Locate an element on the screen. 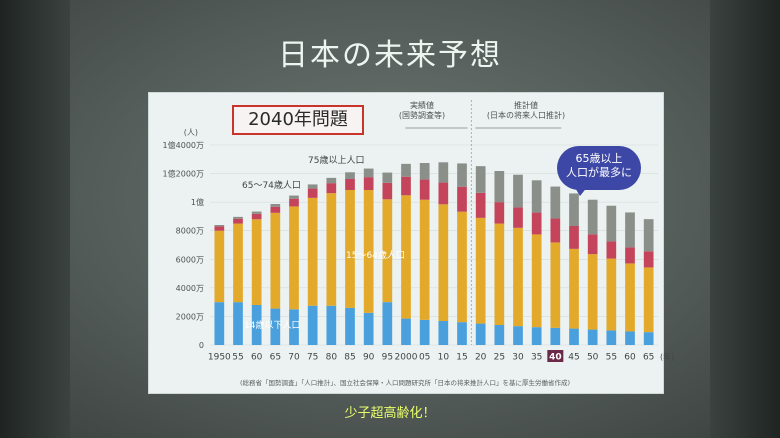 This screenshot has height=438, width=780. x-tick-label: 70 is located at coordinates (294, 358).